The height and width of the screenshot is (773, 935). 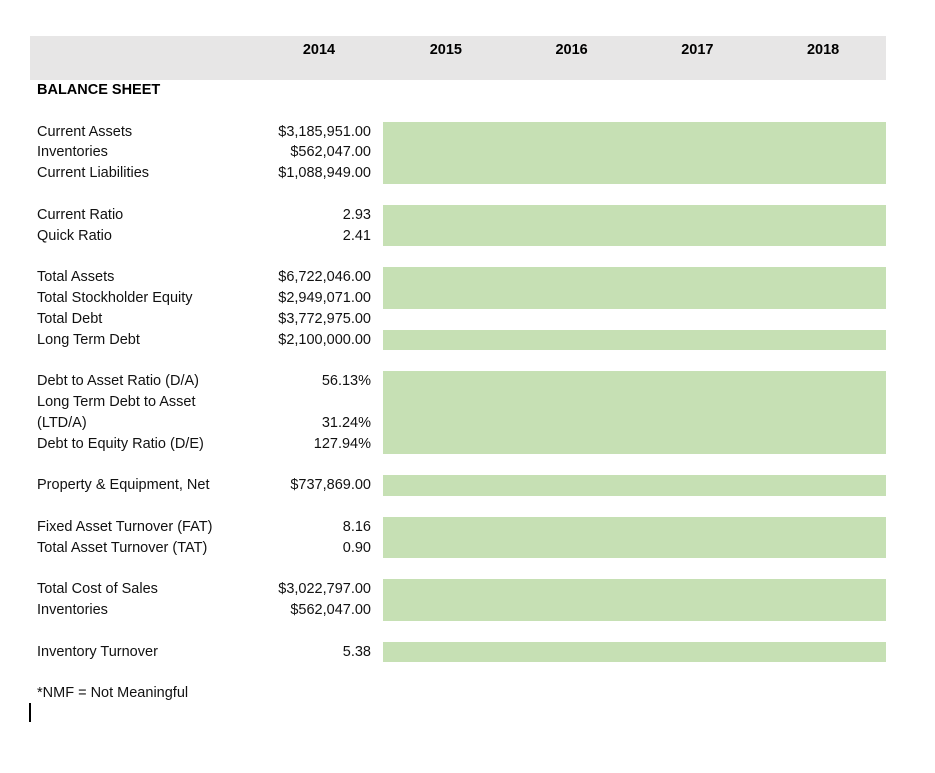 I want to click on value-cell-2014: $6,722,046.00, so click(x=324, y=277).